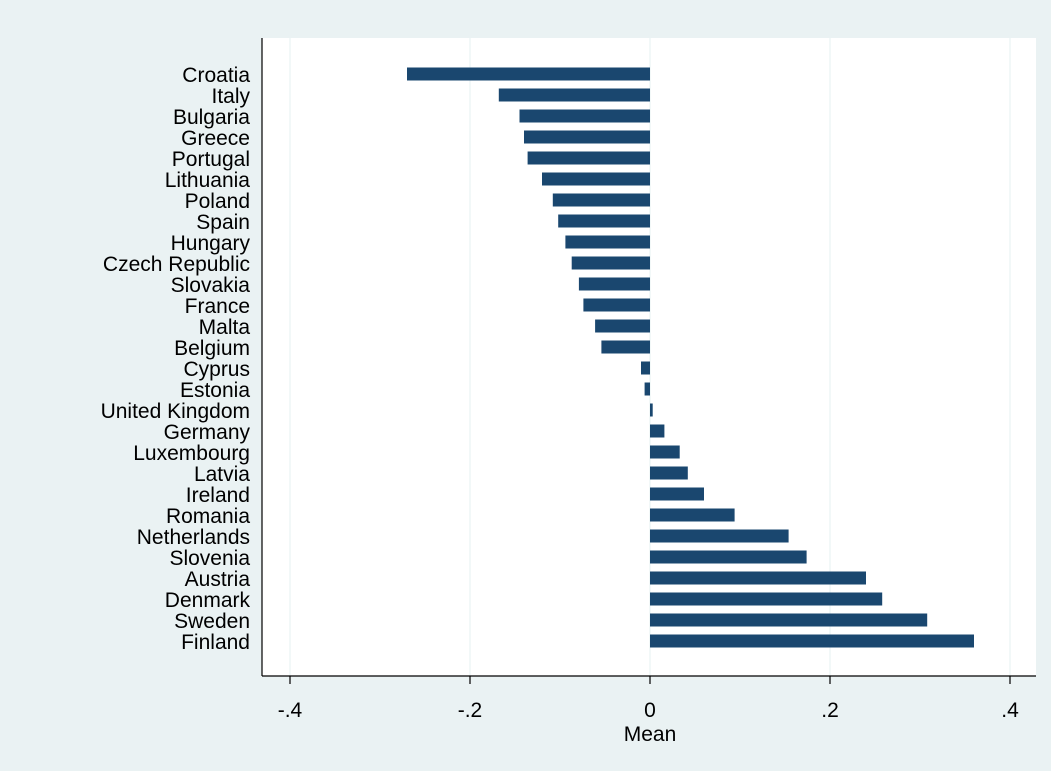 The image size is (1051, 771). I want to click on bar-poland, so click(601, 200).